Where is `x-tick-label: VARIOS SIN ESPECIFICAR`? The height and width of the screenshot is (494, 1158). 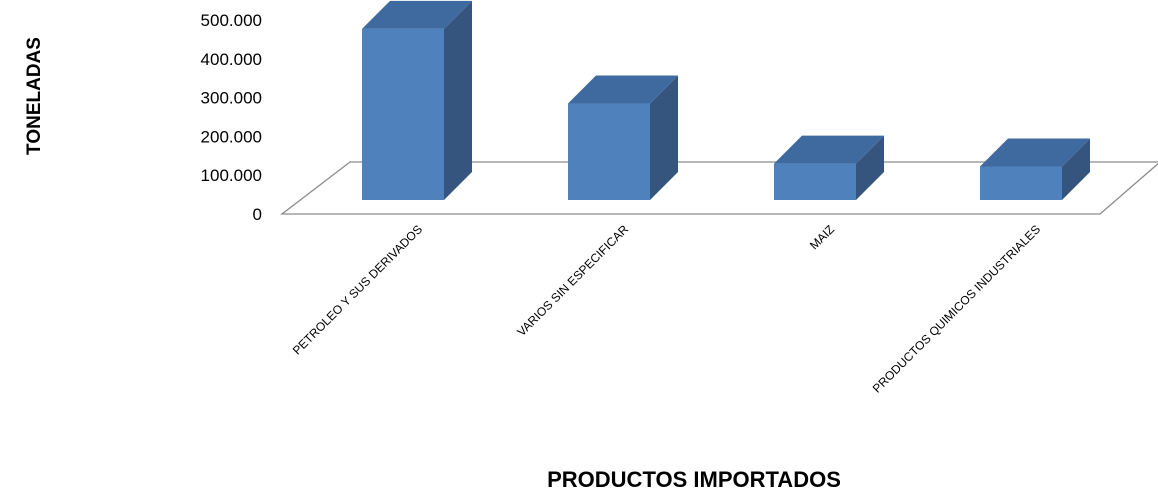 x-tick-label: VARIOS SIN ESPECIFICAR is located at coordinates (572, 280).